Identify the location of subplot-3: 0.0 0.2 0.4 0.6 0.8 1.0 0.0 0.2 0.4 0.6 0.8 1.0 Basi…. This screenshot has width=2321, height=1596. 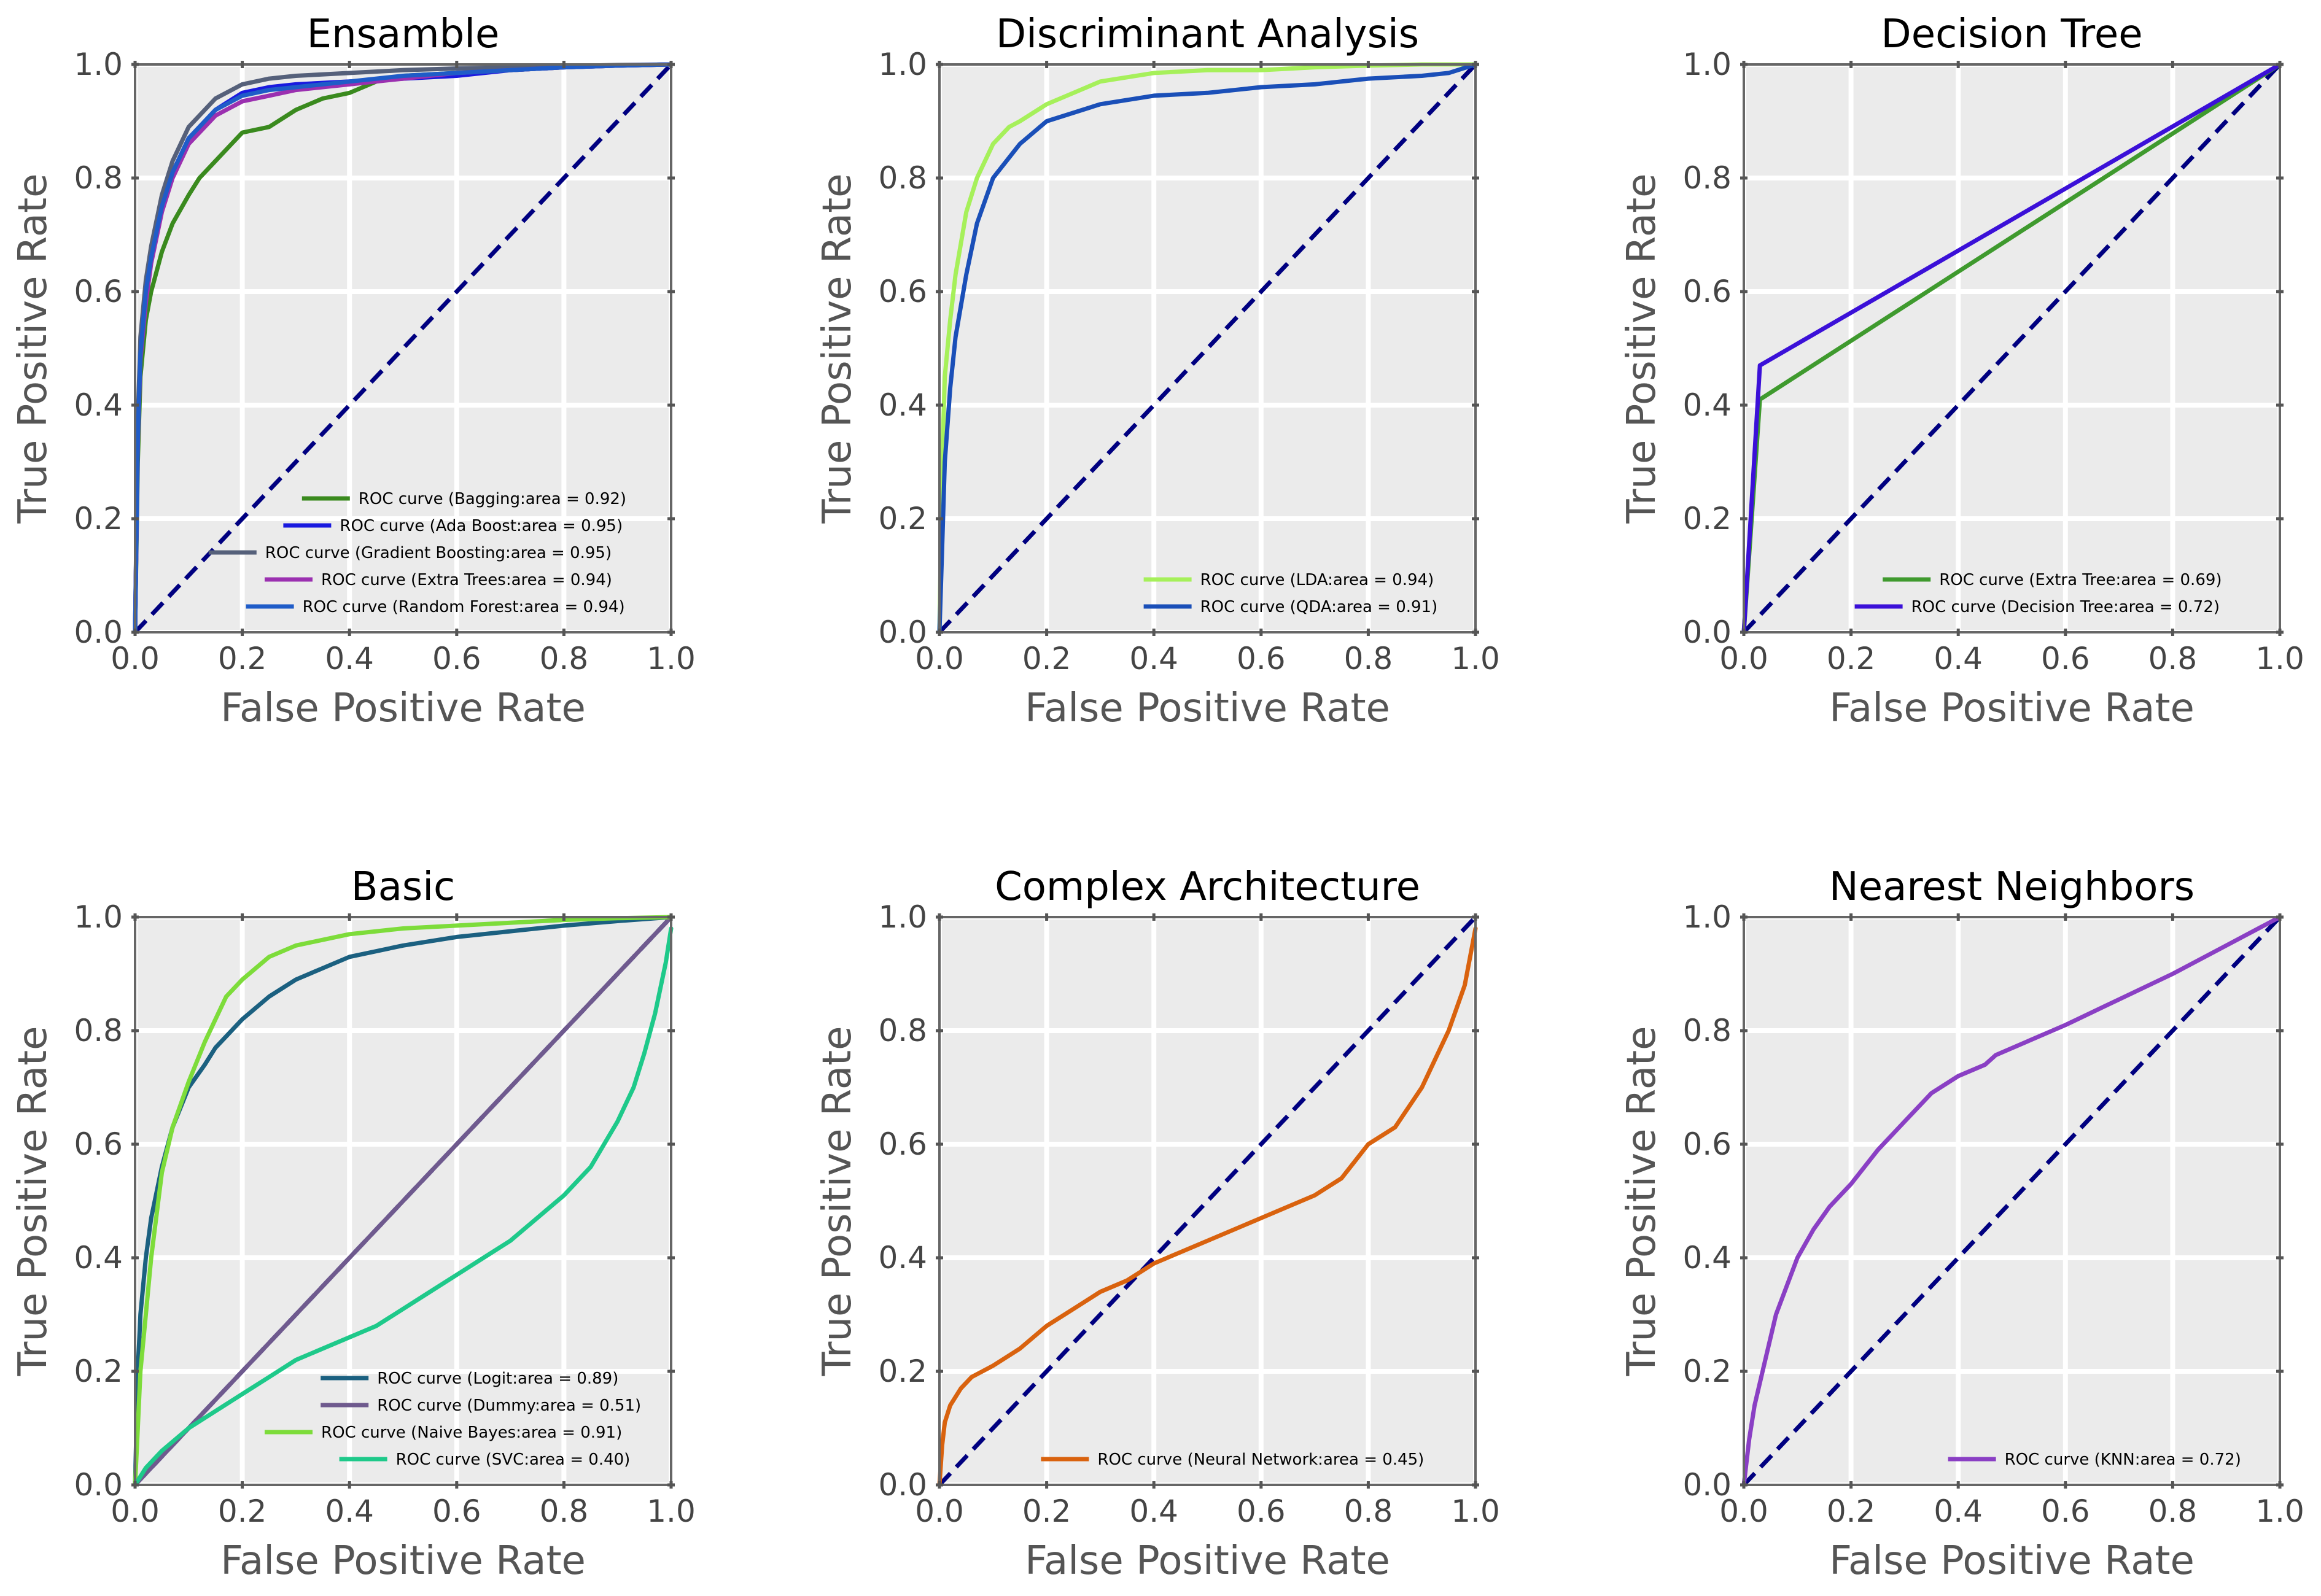
(353, 1224).